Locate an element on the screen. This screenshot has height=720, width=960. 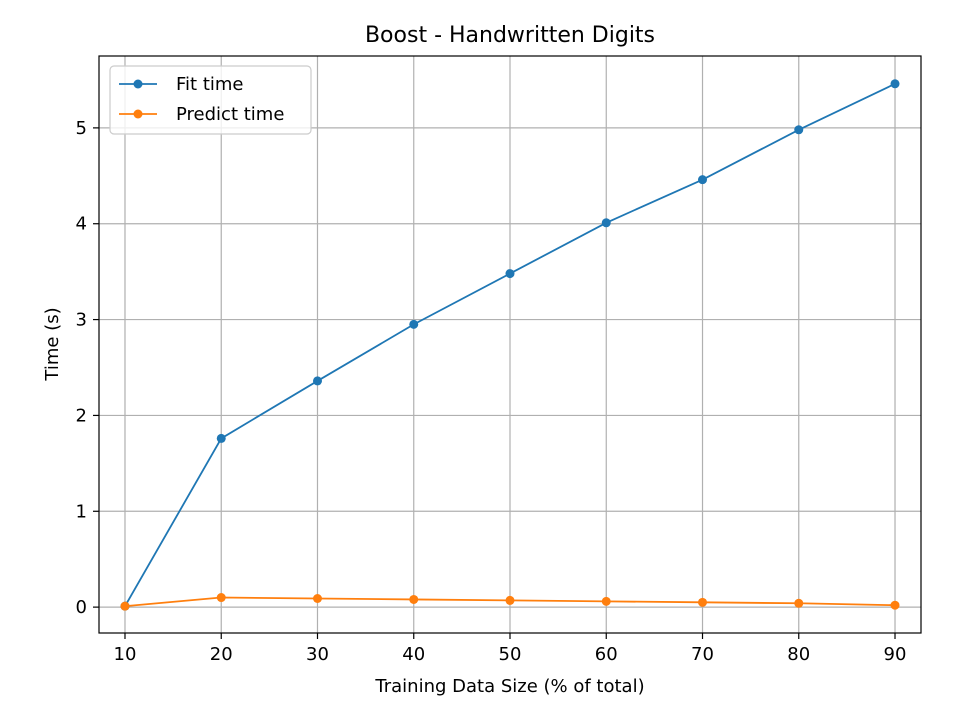
legend-box is located at coordinates (210, 100).